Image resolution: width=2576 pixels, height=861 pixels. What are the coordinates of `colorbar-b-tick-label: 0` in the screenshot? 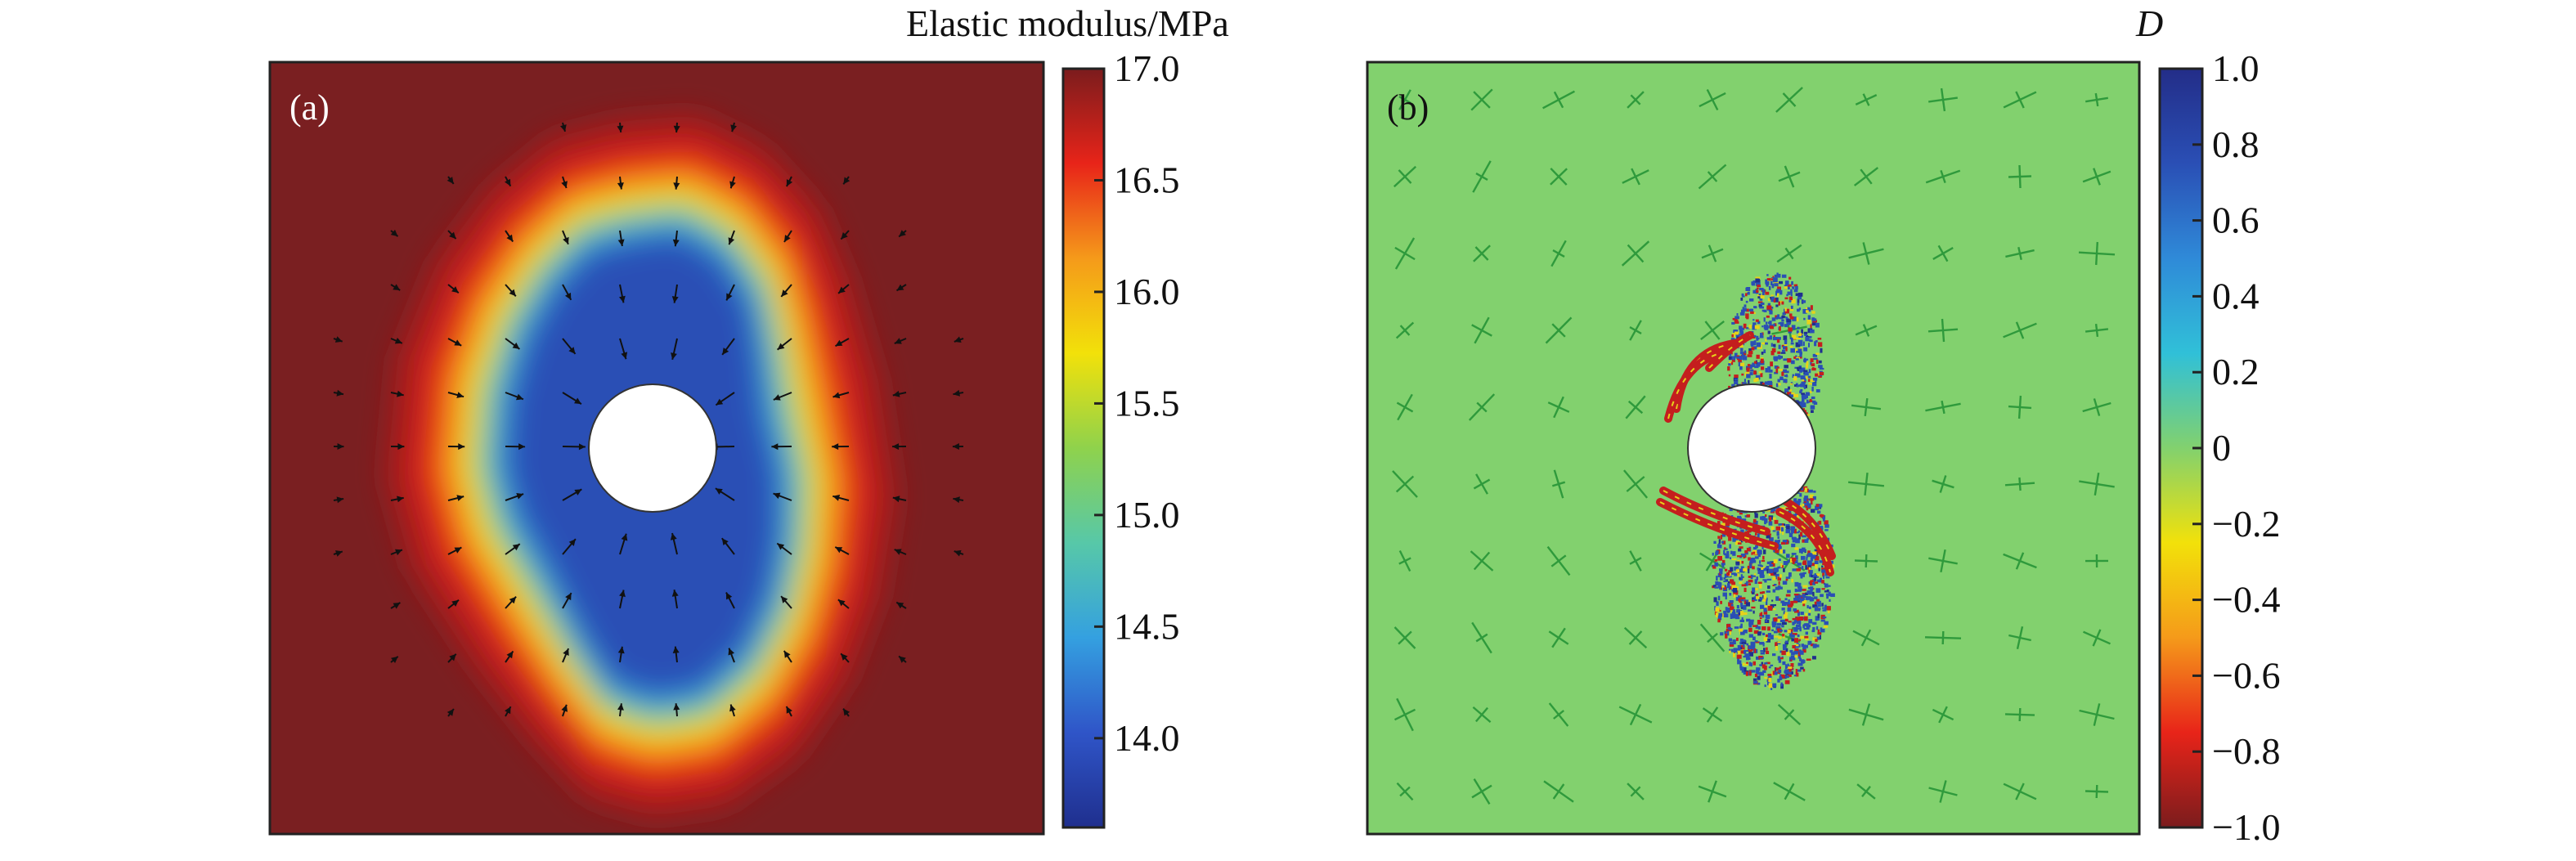 It's located at (2221, 448).